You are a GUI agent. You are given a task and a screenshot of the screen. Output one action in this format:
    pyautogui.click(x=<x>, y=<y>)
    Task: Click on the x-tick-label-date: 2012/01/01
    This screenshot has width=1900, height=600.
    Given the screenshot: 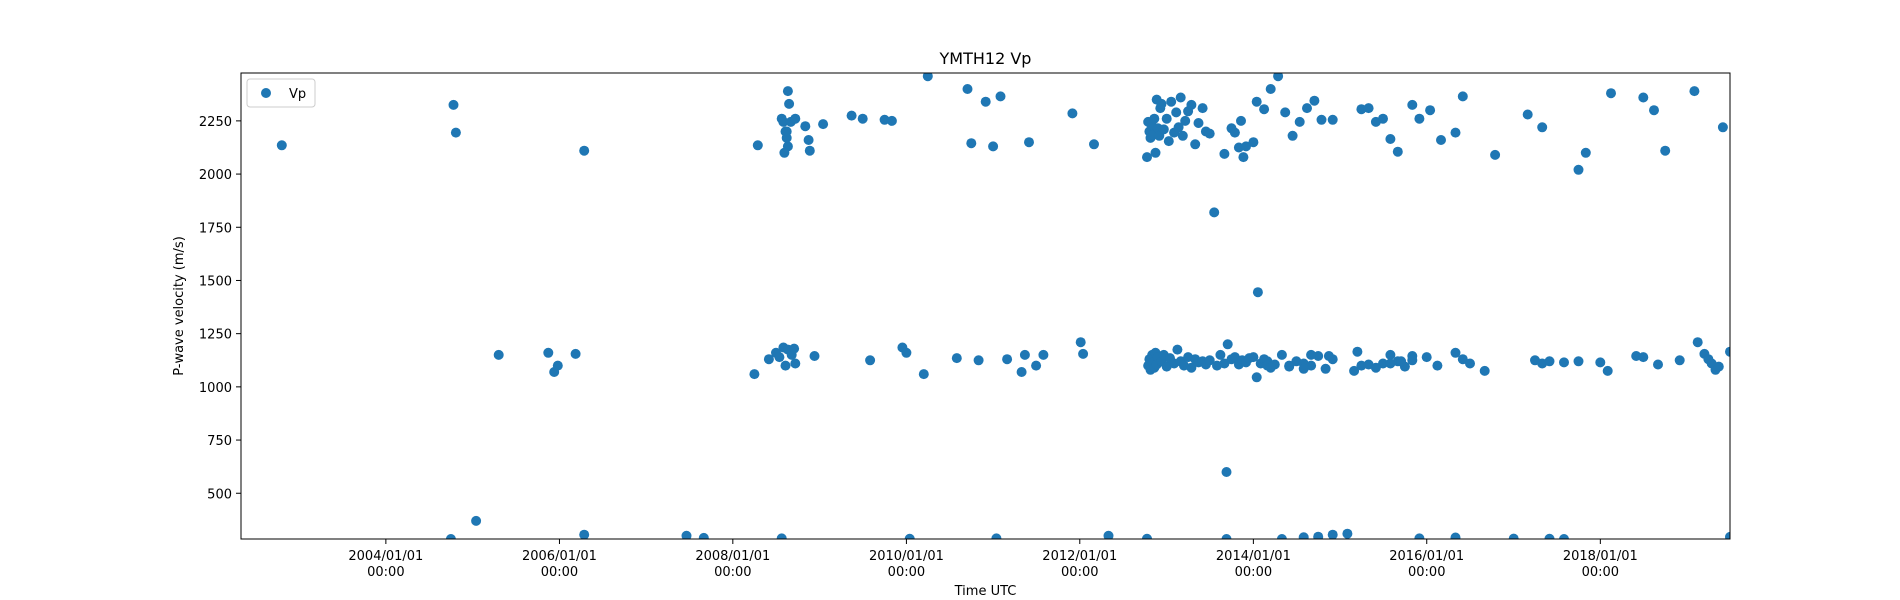 What is the action you would take?
    pyautogui.click(x=1079, y=556)
    